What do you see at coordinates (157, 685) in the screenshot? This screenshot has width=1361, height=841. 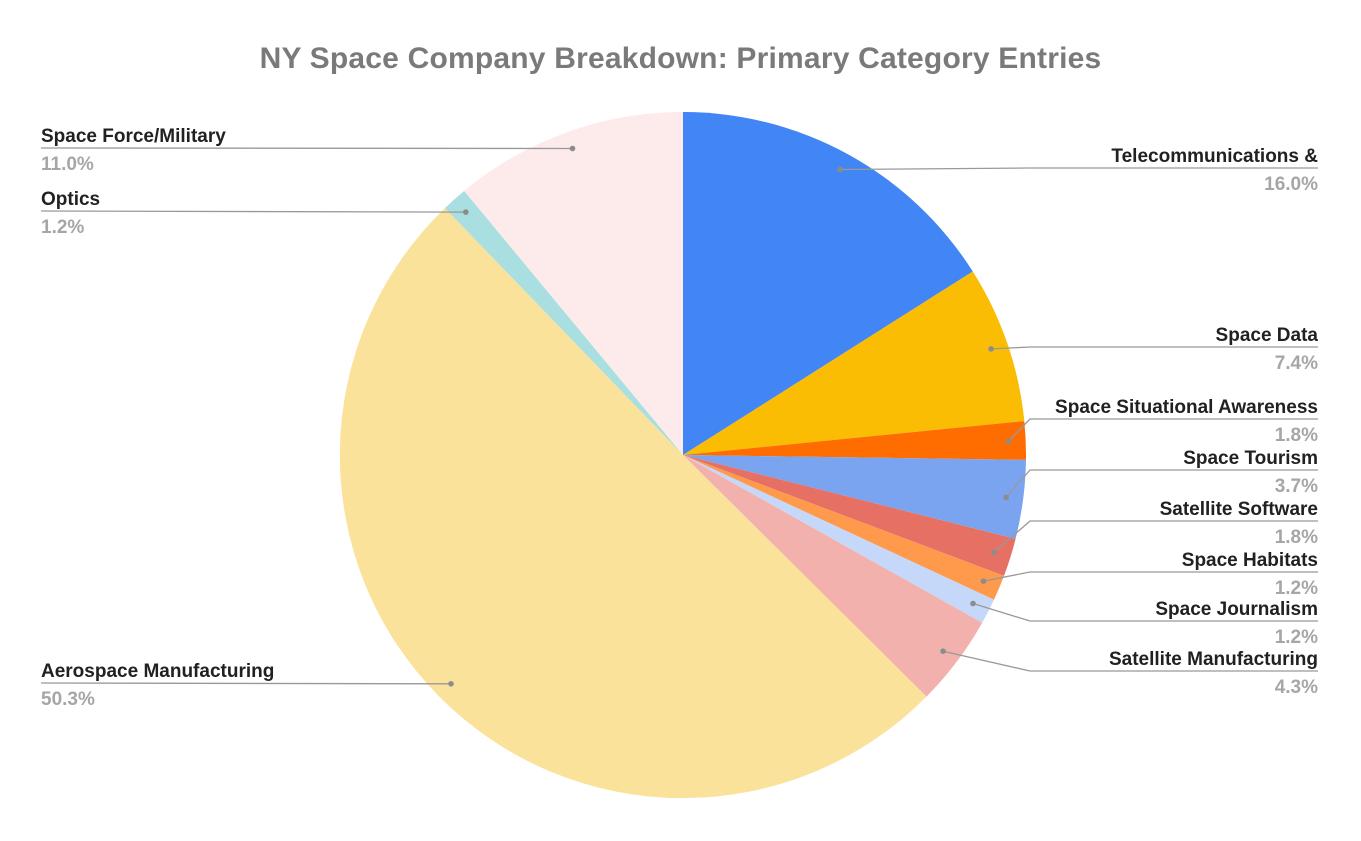 I see `slice-callout: Aerospace Manufacturing 50.3%` at bounding box center [157, 685].